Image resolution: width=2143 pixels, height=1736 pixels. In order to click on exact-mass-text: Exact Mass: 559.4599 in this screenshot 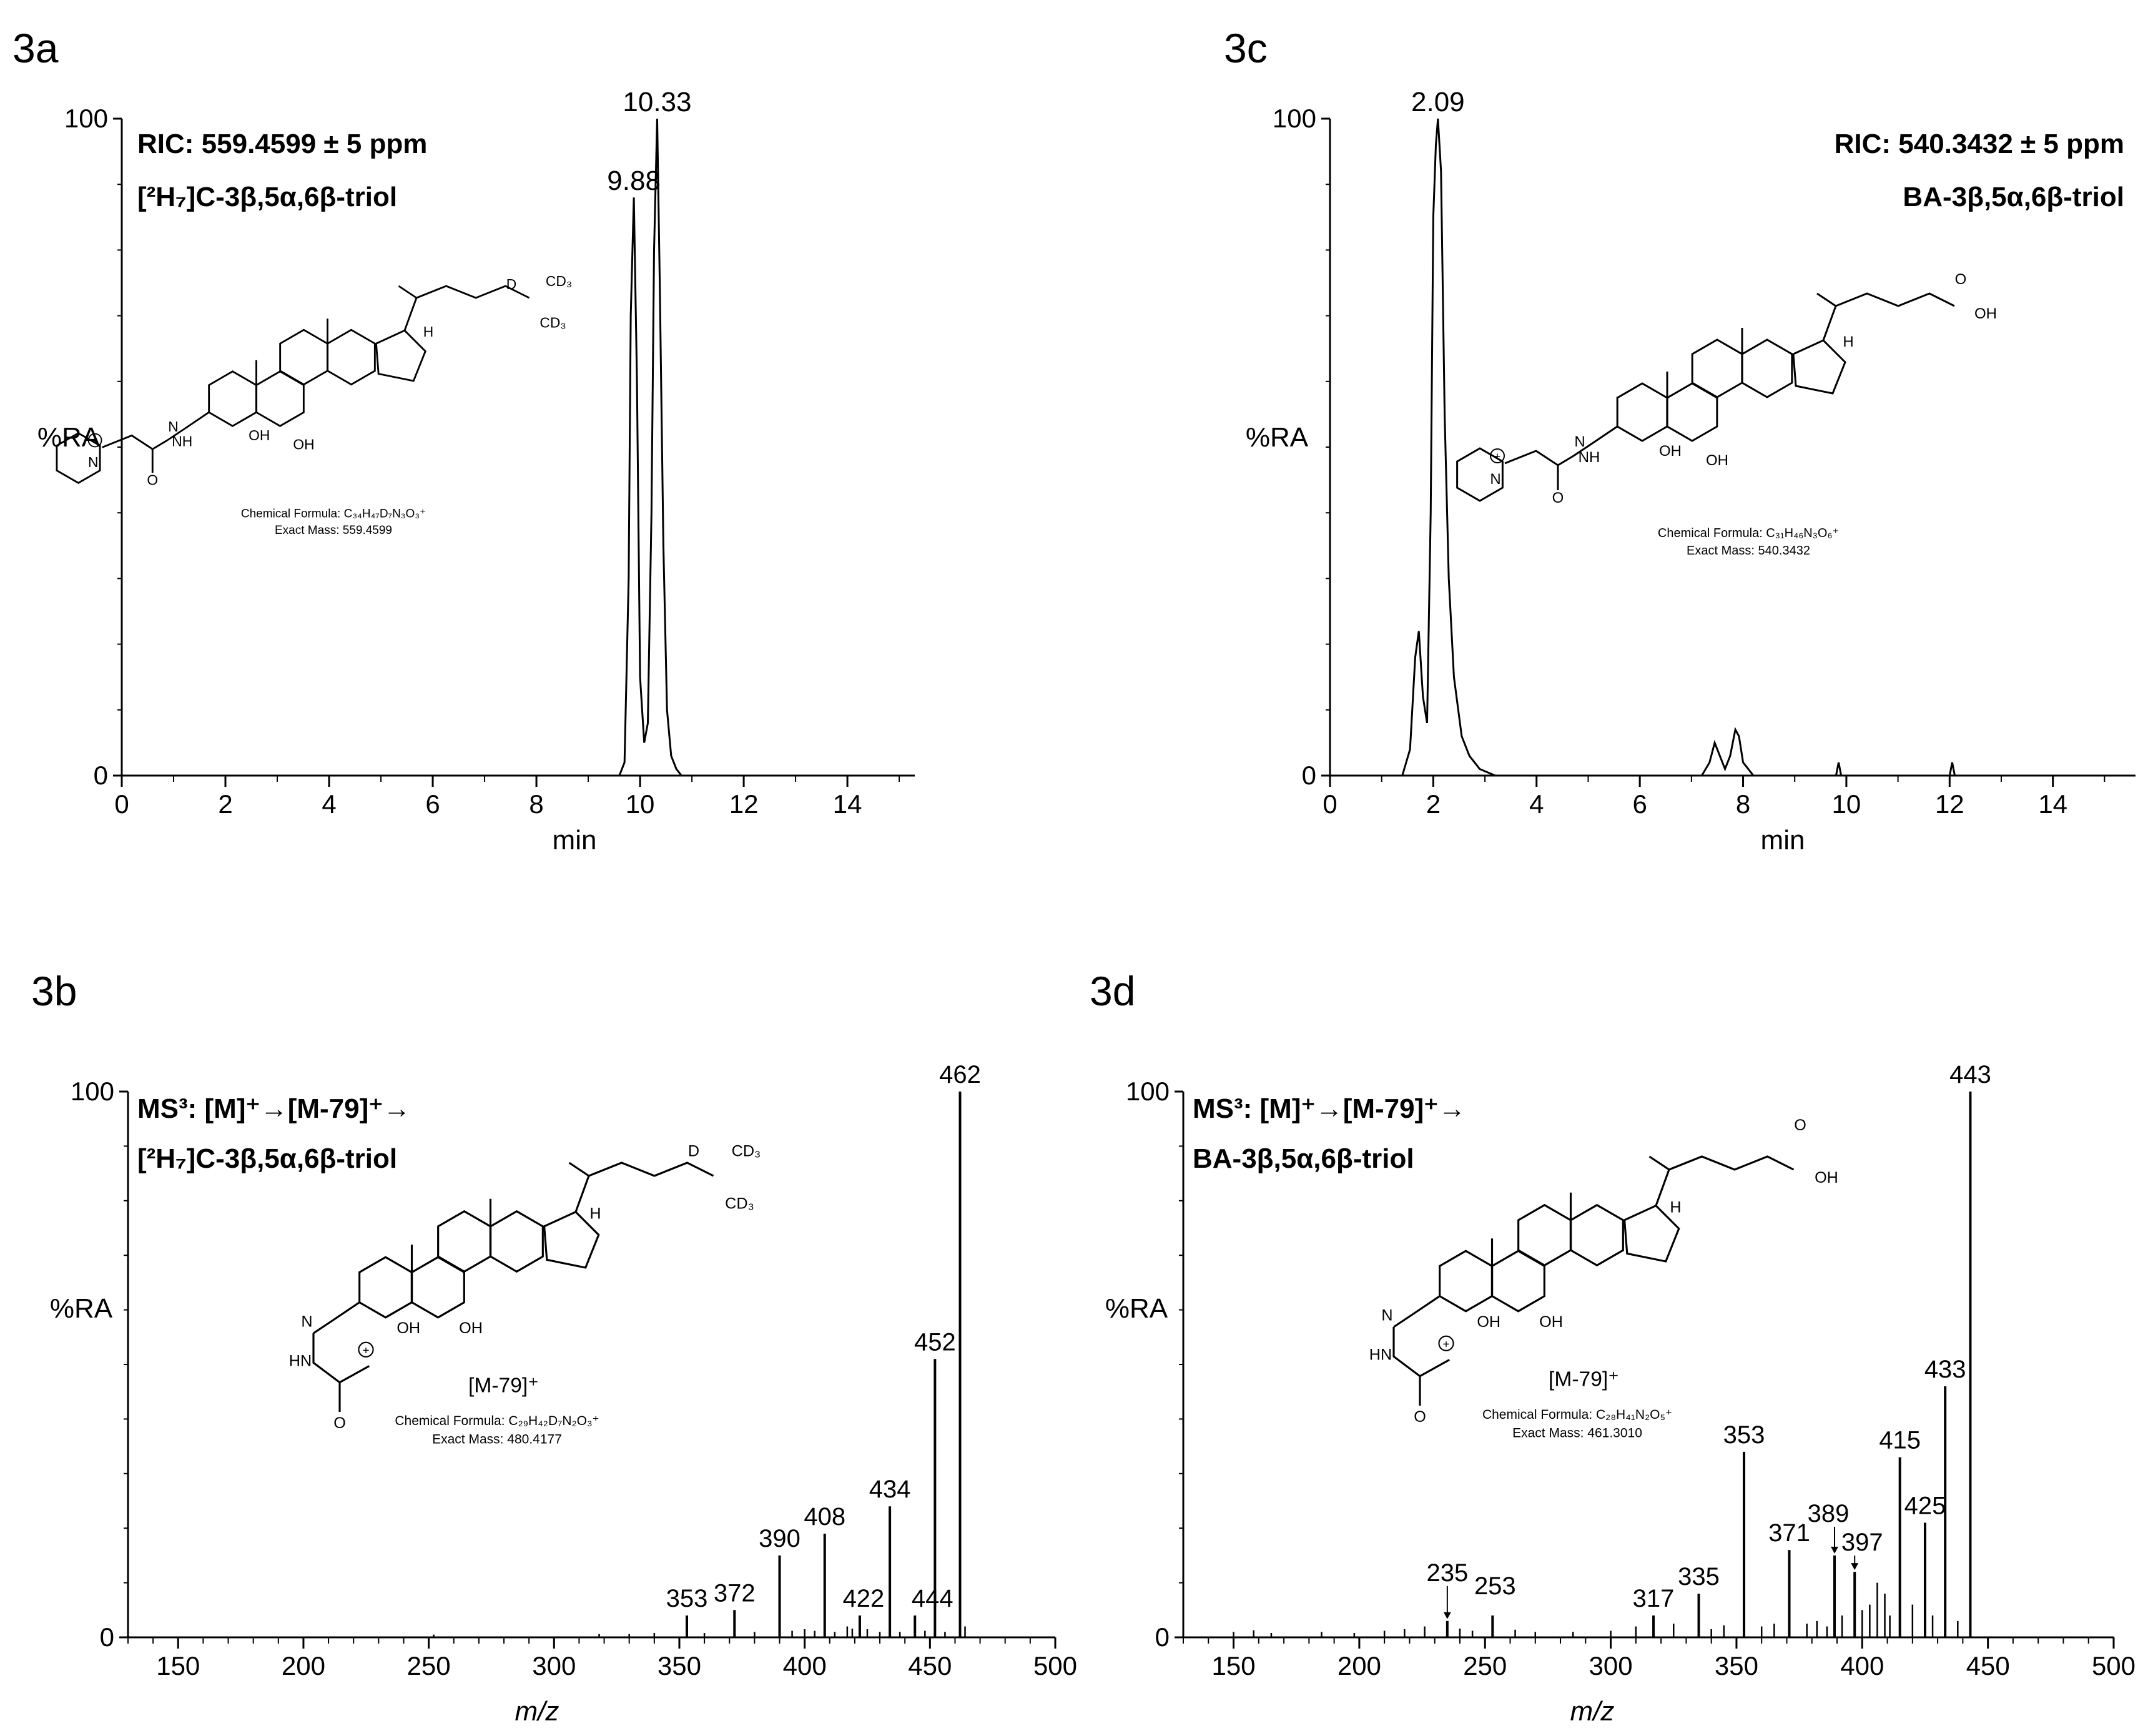, I will do `click(333, 530)`.